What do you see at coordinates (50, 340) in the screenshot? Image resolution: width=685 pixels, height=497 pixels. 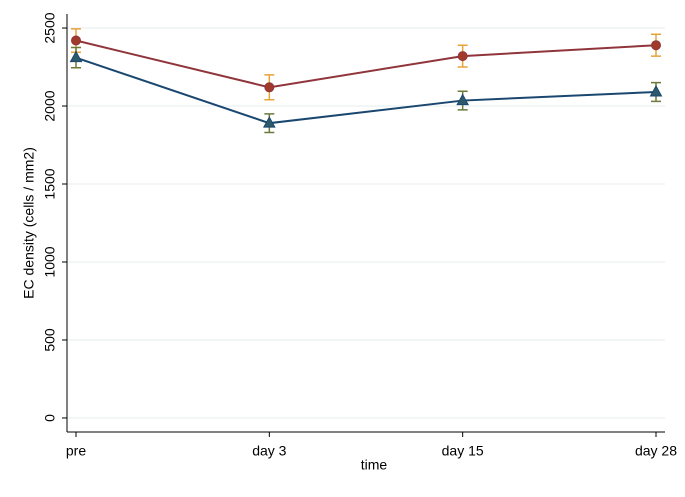 I see `y-tick-label: 500` at bounding box center [50, 340].